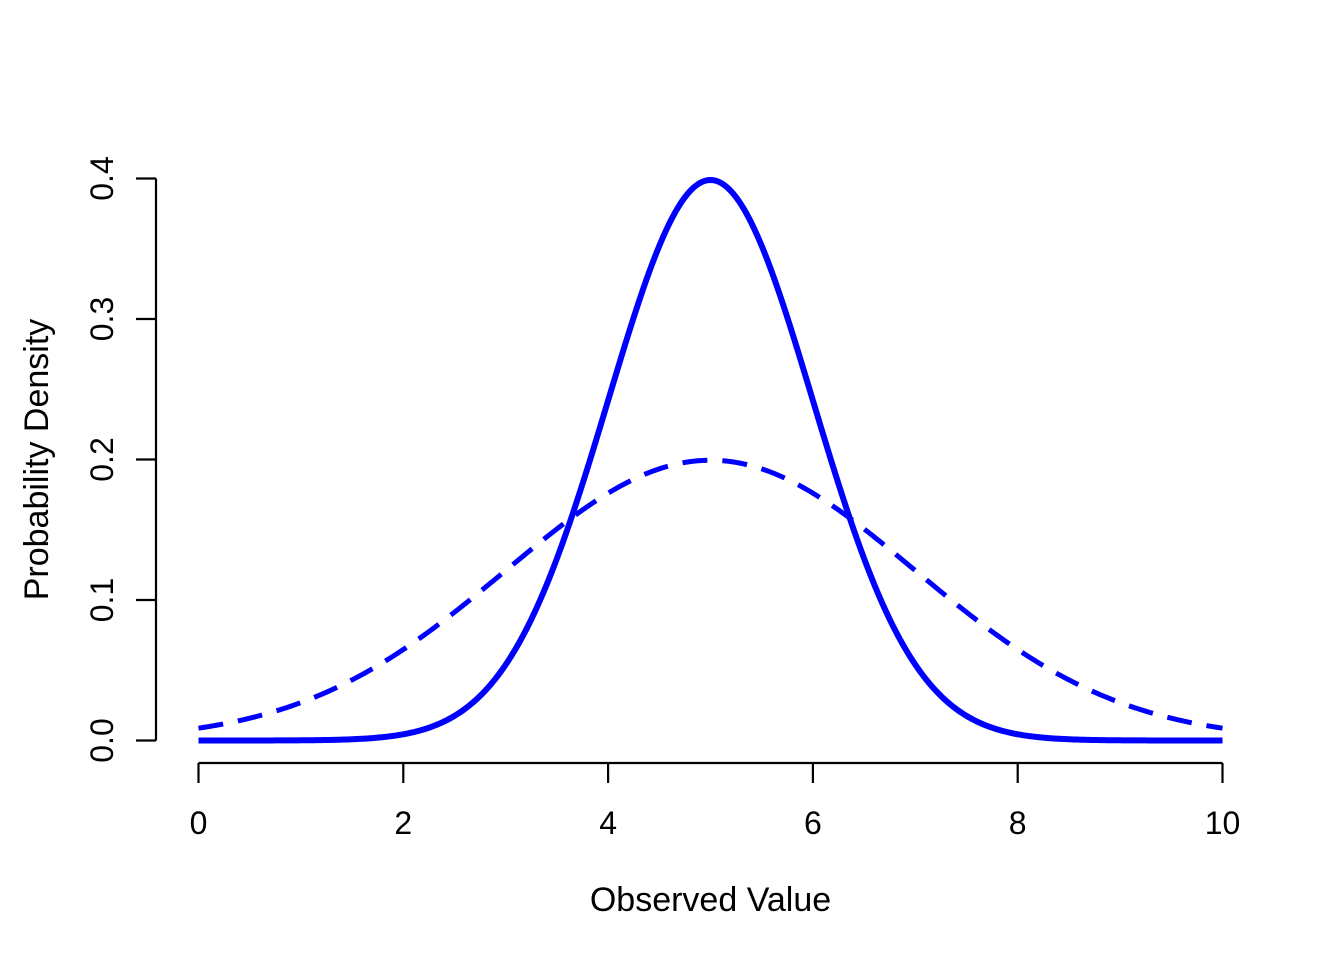 The image size is (1344, 965). What do you see at coordinates (715, 802) in the screenshot?
I see `x-axis-ticks: 0 2 4 6 8 10` at bounding box center [715, 802].